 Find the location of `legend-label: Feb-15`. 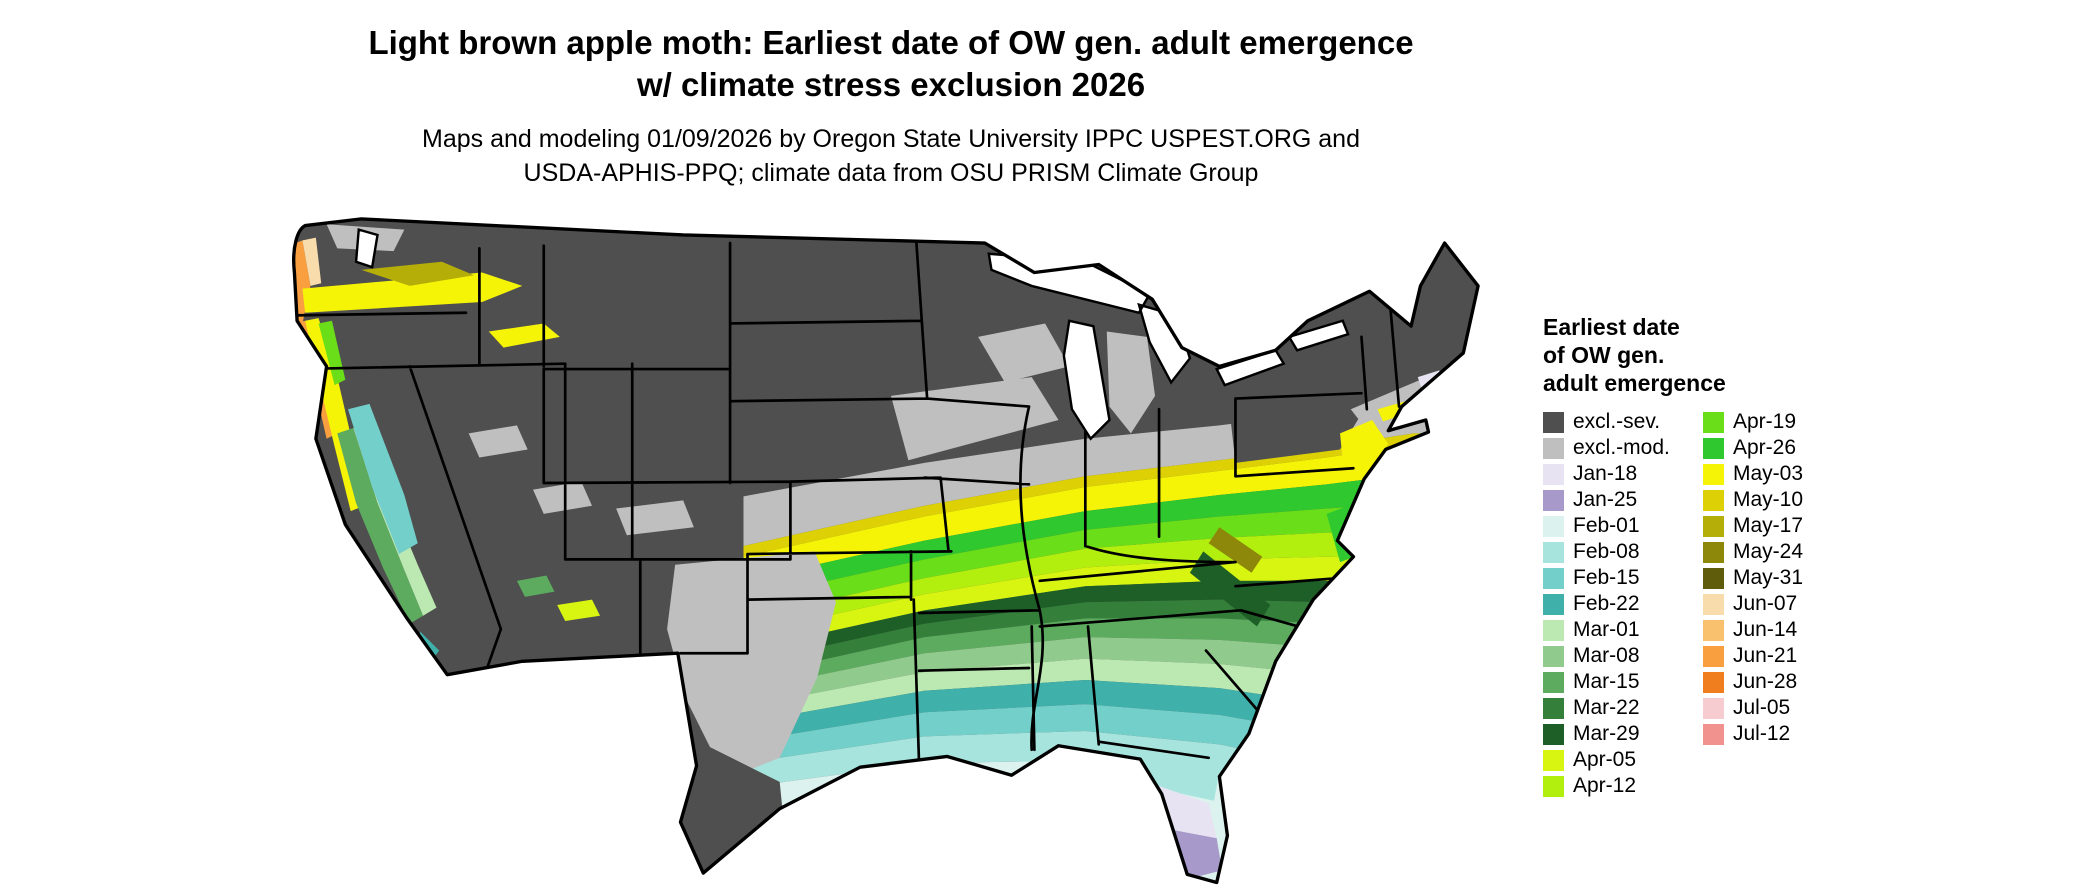

legend-label: Feb-15 is located at coordinates (1606, 577).